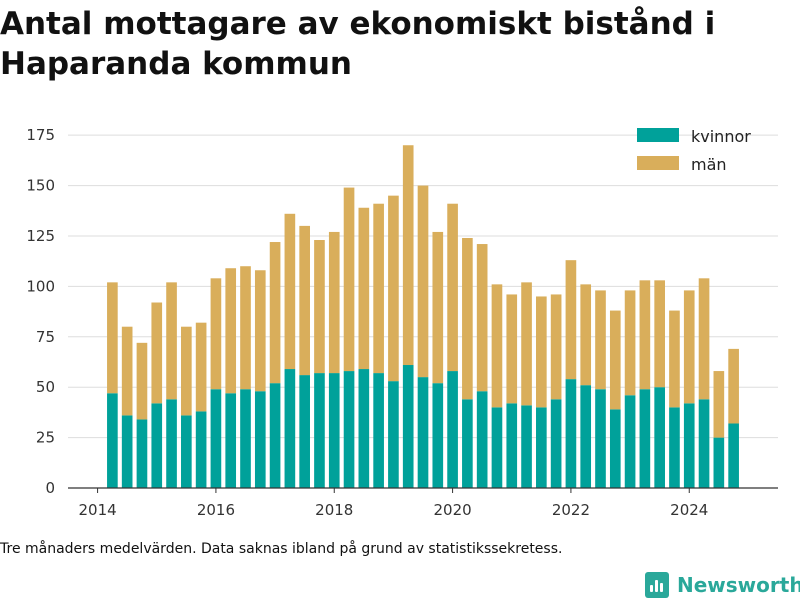 Image resolution: width=800 pixels, height=600 pixels. Describe the element at coordinates (40, 286) in the screenshot. I see `y-tick-label: 100` at that location.